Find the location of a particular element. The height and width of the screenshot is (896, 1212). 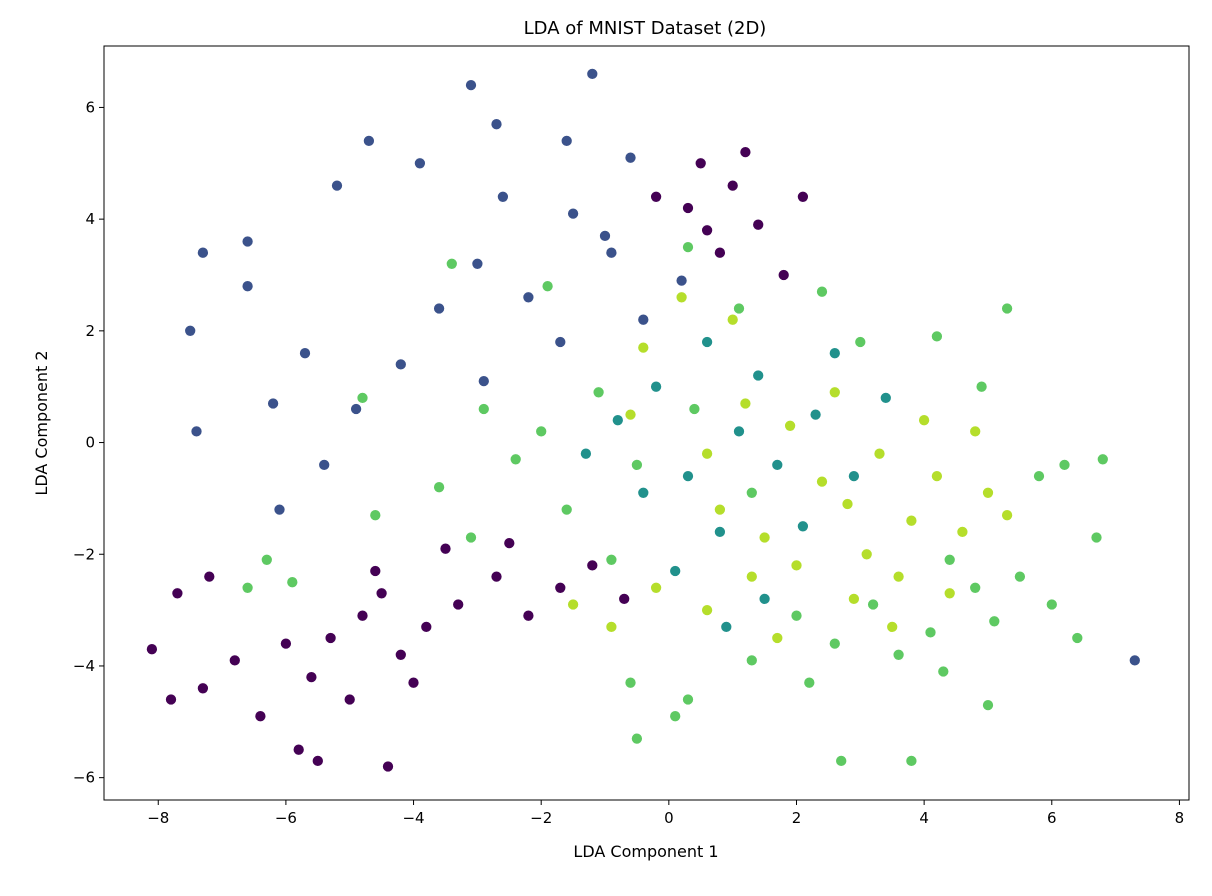

y-tick-label: 6 is located at coordinates (90, 107).